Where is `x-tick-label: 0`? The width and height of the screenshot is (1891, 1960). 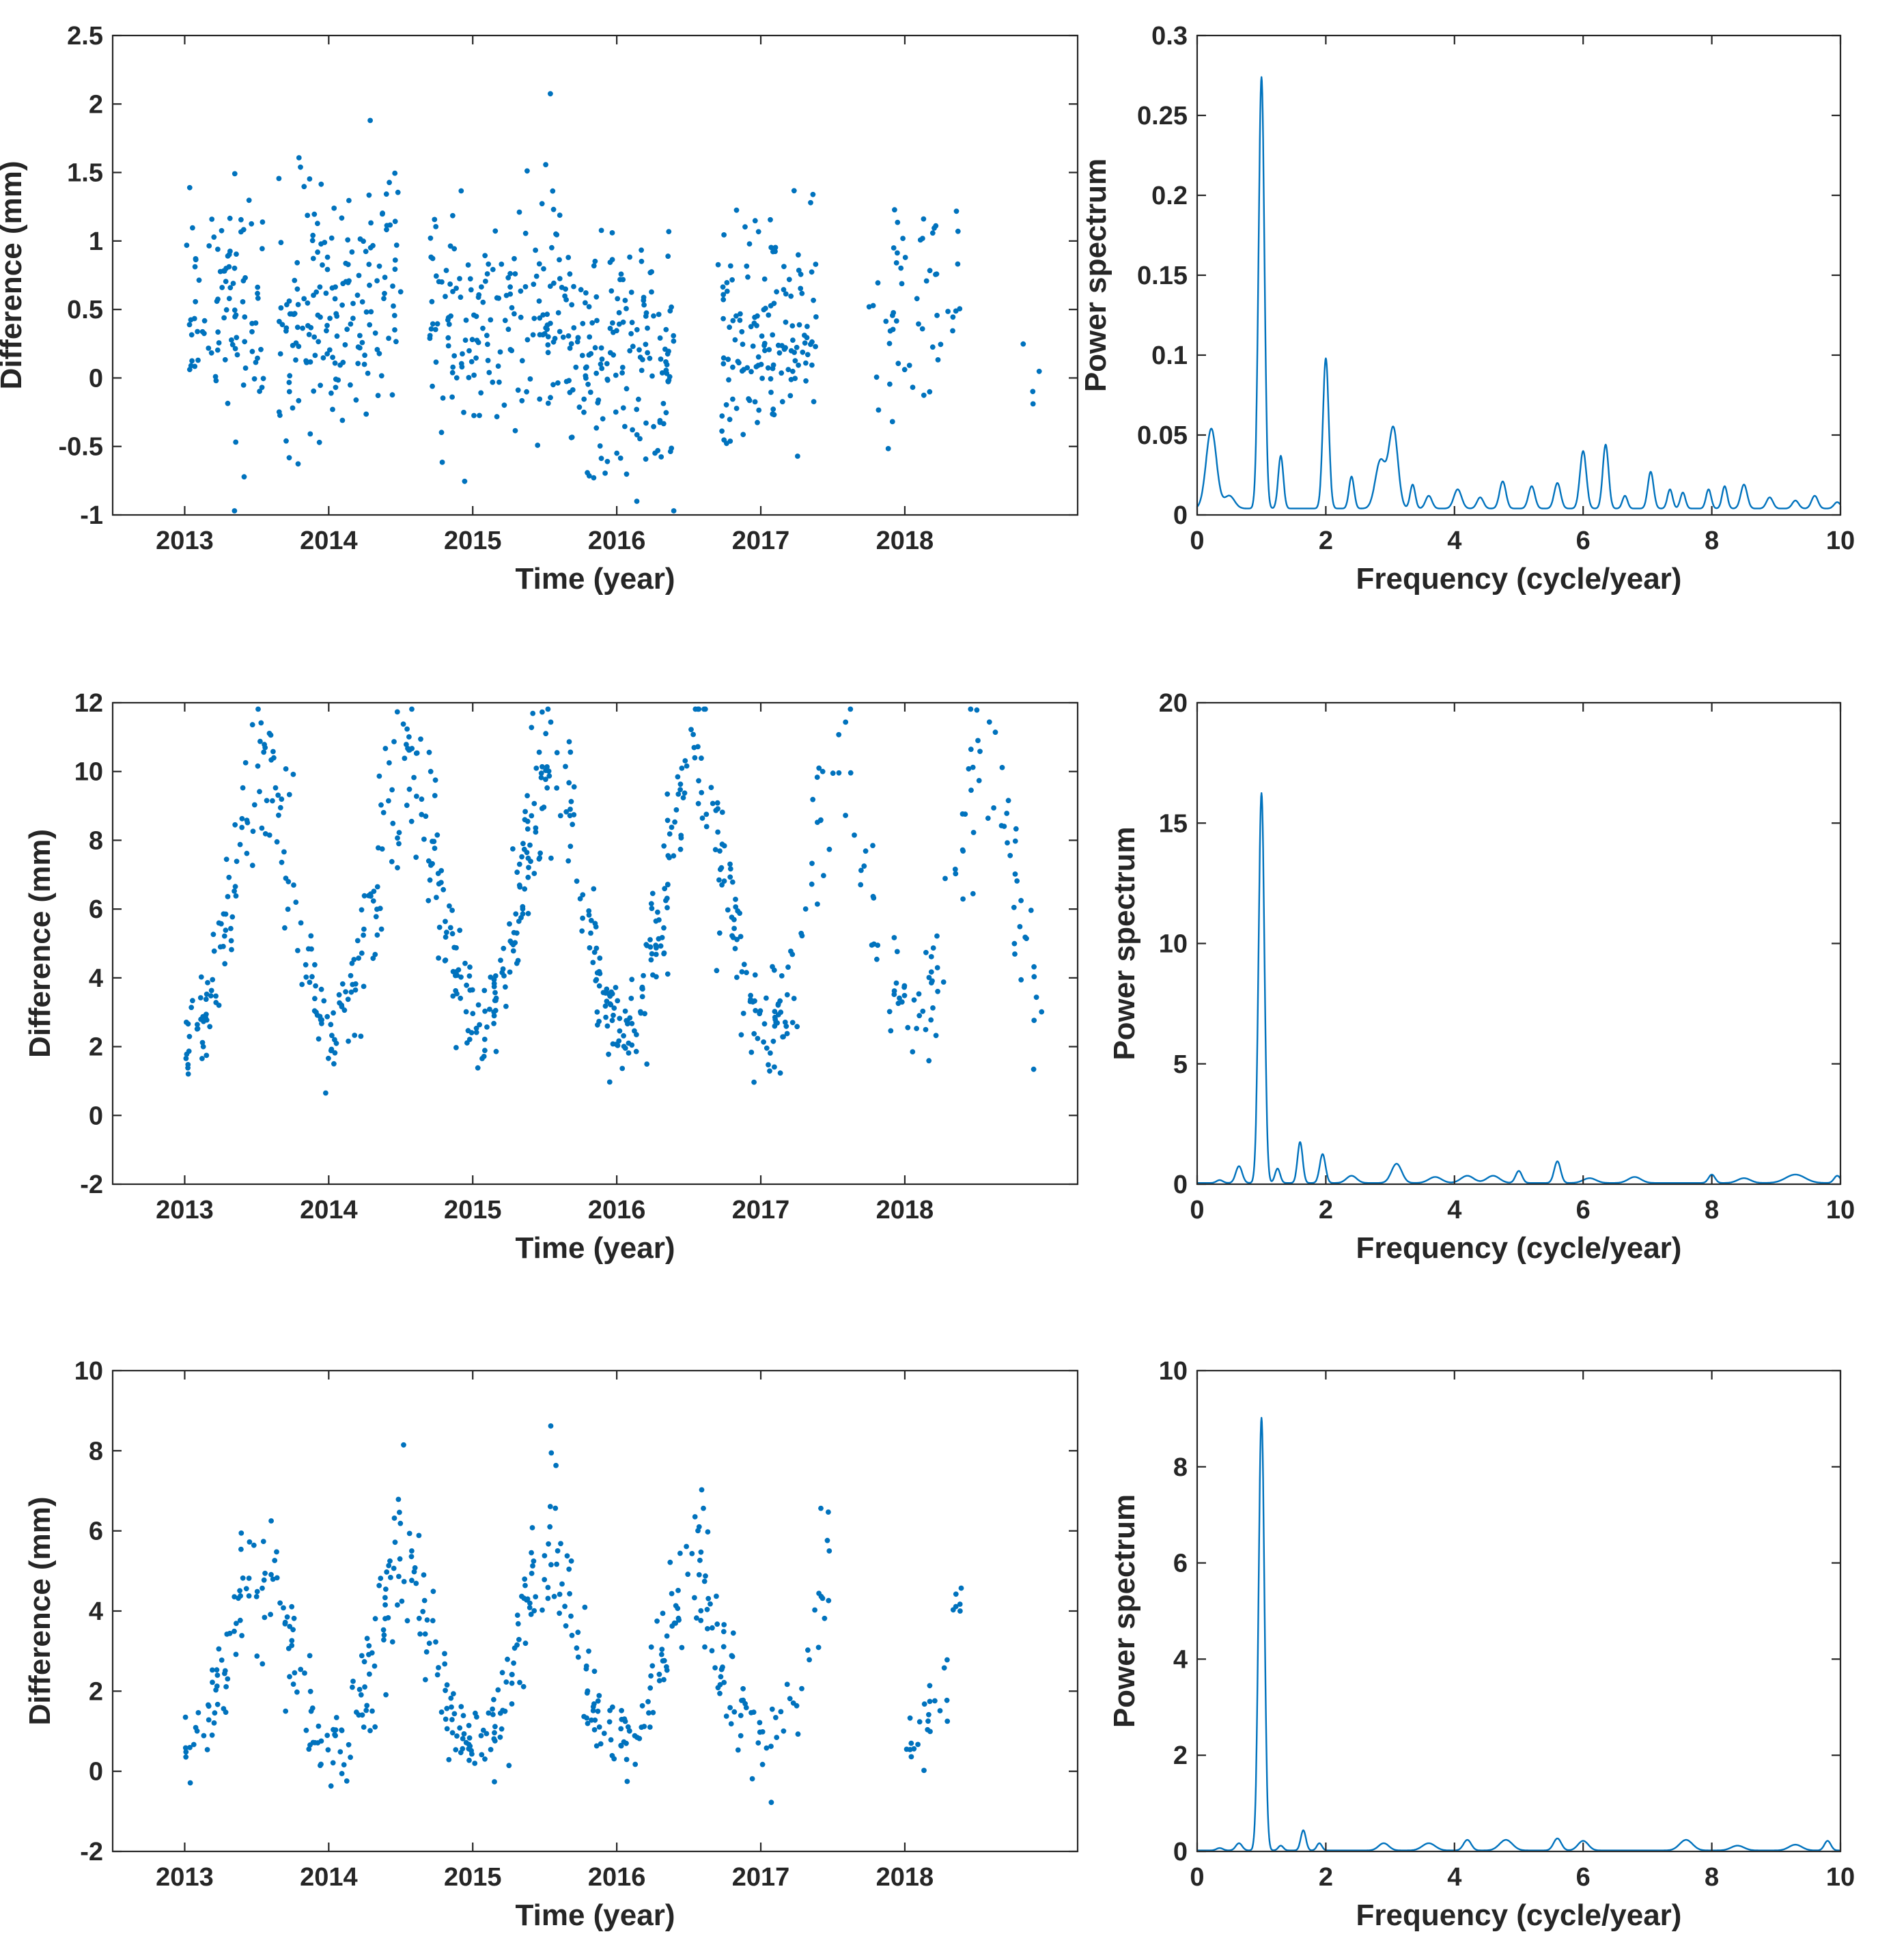
x-tick-label: 0 is located at coordinates (1197, 541).